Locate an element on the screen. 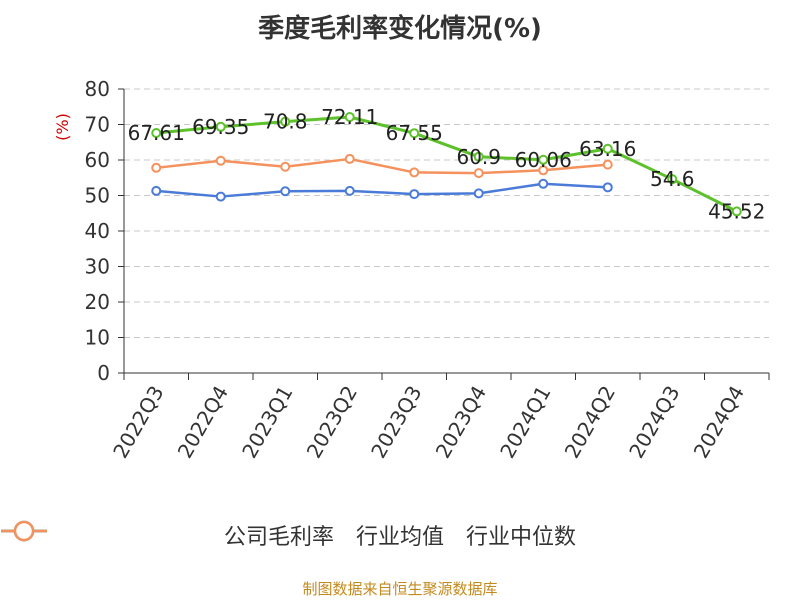 This screenshot has width=800, height=600. legend-label: 行业均值 is located at coordinates (399, 537).